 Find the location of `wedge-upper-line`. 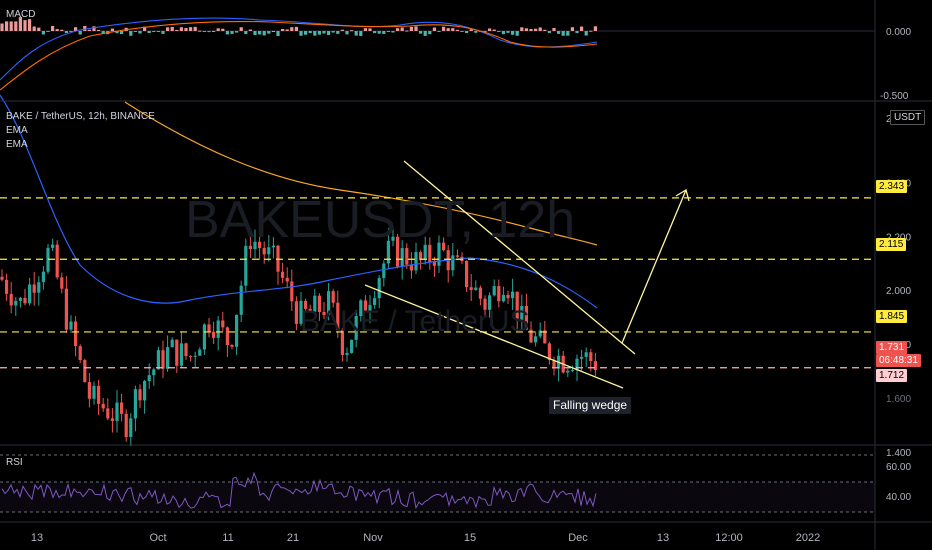

wedge-upper-line is located at coordinates (519, 257).